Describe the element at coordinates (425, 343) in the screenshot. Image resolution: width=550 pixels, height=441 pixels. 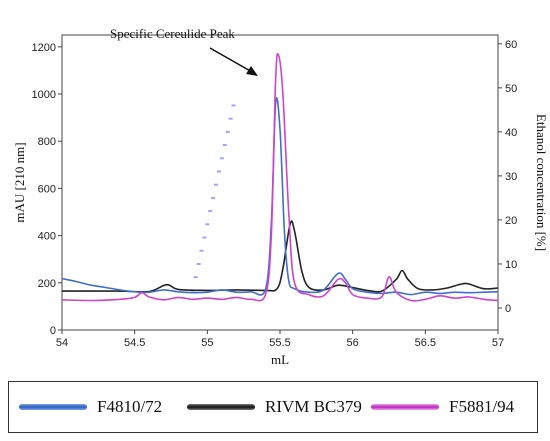
I see `x-tick-label: 56.5` at that location.